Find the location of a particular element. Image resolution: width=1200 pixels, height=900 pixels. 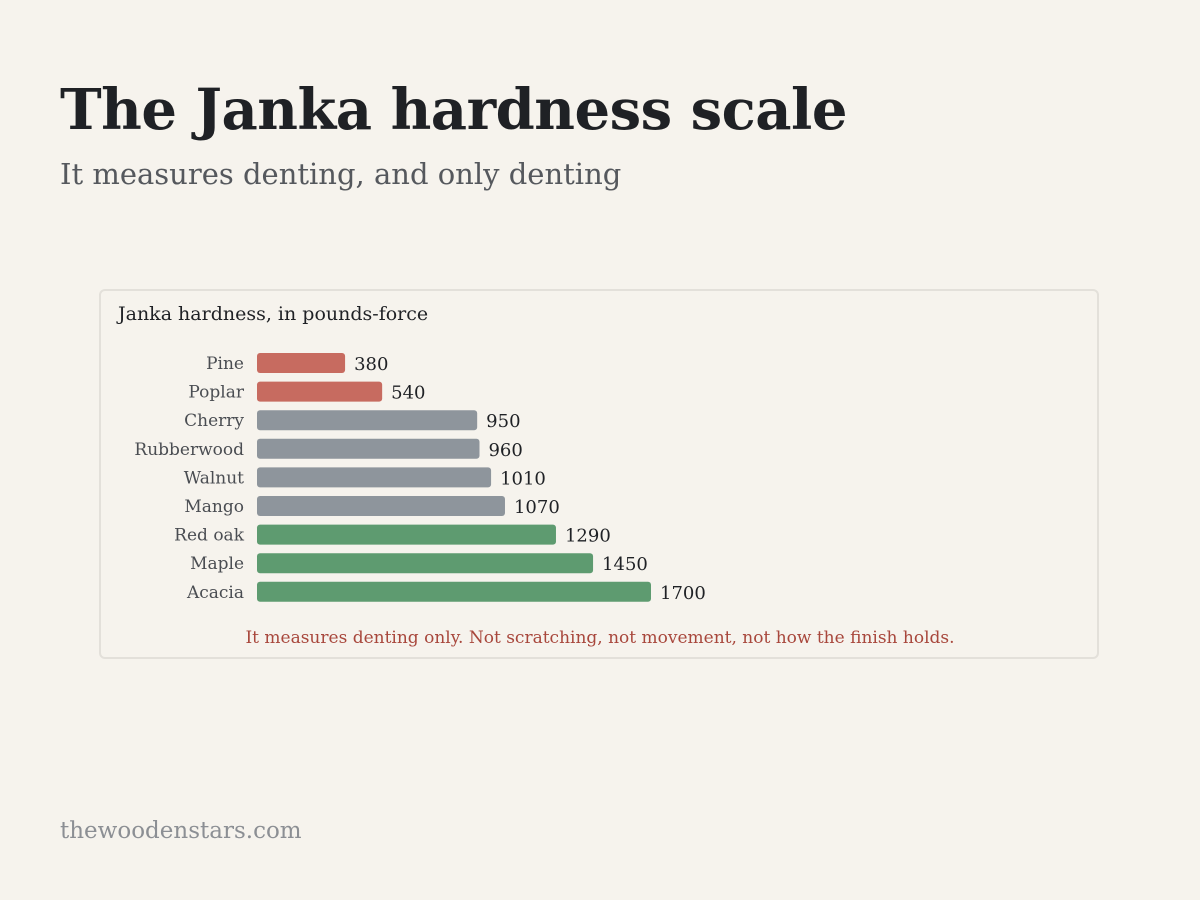

category-label: Pine is located at coordinates (225, 364).